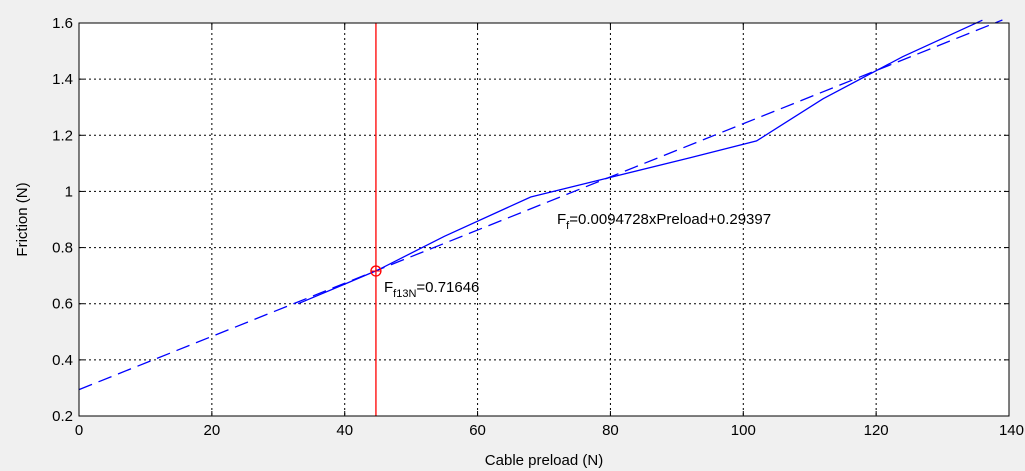 This screenshot has height=471, width=1025. Describe the element at coordinates (568, 226) in the screenshot. I see `fit-annotation-sub: f` at that location.